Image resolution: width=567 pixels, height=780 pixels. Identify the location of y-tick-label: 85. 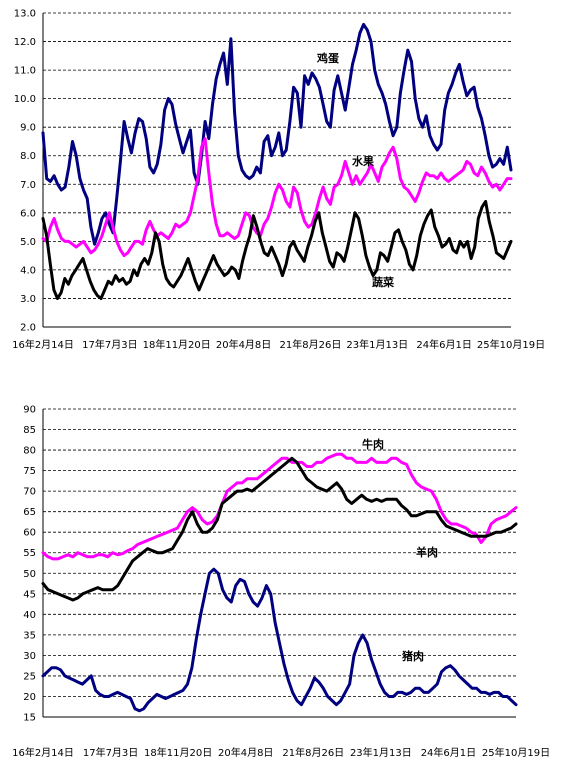
(29, 430).